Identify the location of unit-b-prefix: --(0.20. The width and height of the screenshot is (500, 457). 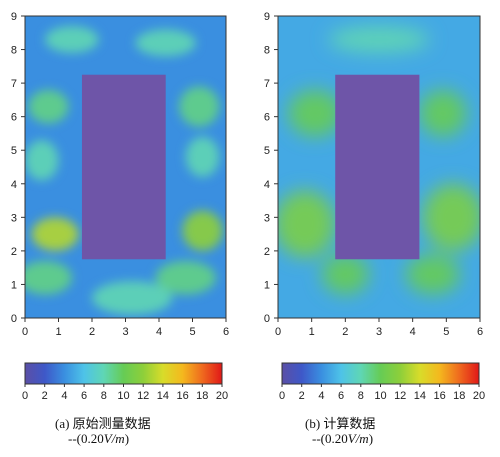
(330, 438).